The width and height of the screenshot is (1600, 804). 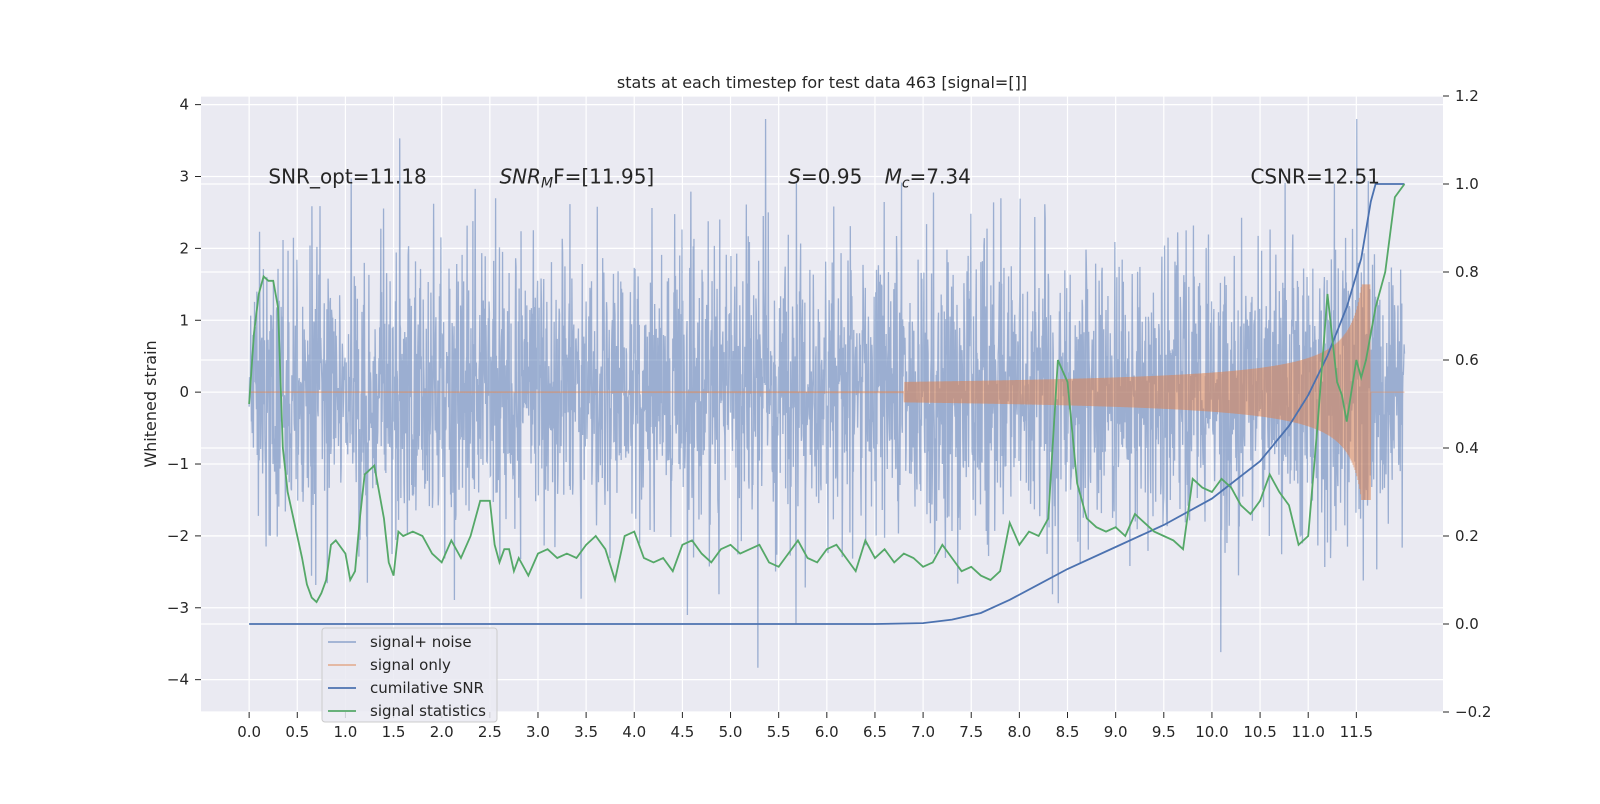 I want to click on y2-tick-label: 0.8, so click(x=1467, y=272).